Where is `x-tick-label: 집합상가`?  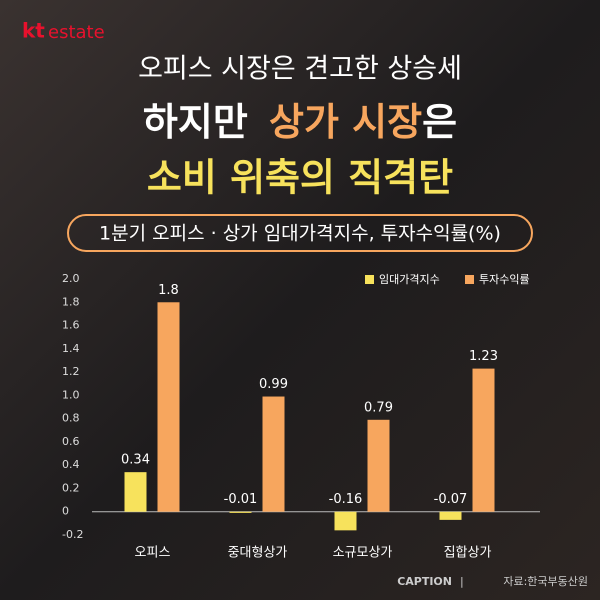
x-tick-label: 집합상가 is located at coordinates (468, 553).